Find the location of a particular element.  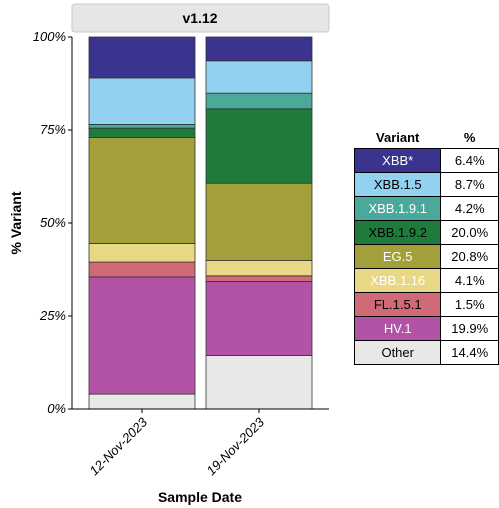

y-tick-label: 50% is located at coordinates (53, 222).